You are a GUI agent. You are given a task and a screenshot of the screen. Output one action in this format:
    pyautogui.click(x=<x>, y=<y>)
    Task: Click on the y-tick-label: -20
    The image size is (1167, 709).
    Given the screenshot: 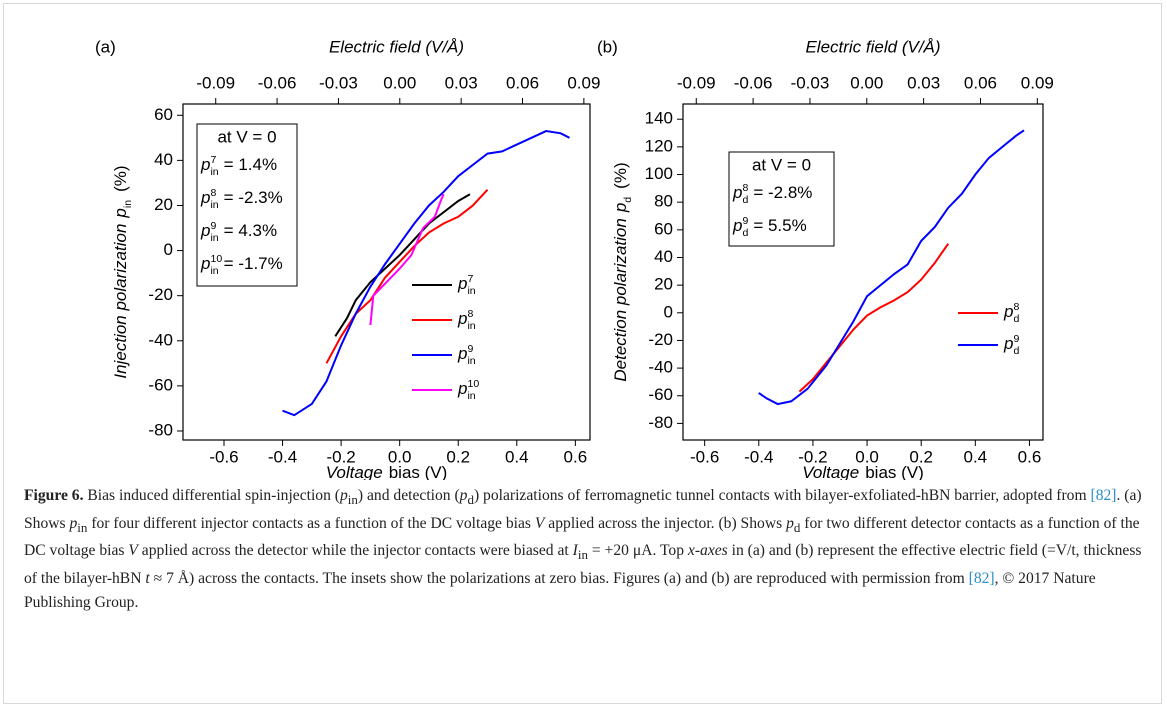 What is the action you would take?
    pyautogui.click(x=160, y=294)
    